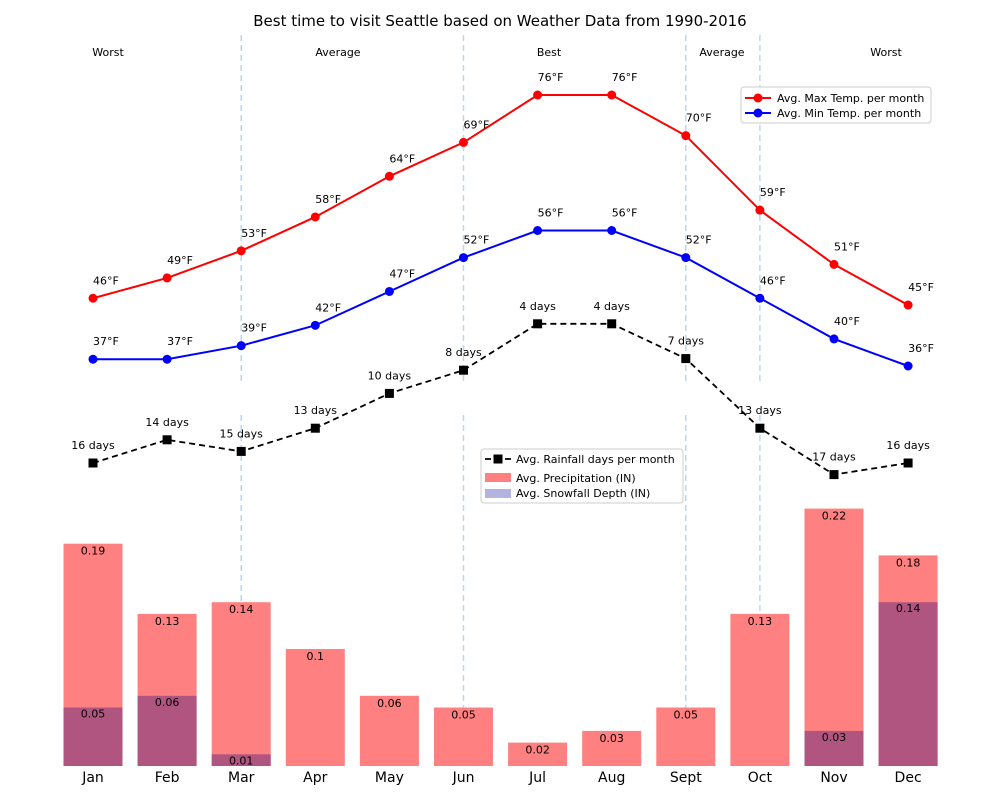 The height and width of the screenshot is (804, 1000). What do you see at coordinates (699, 240) in the screenshot?
I see `temp-label-1-8: 52°F` at bounding box center [699, 240].